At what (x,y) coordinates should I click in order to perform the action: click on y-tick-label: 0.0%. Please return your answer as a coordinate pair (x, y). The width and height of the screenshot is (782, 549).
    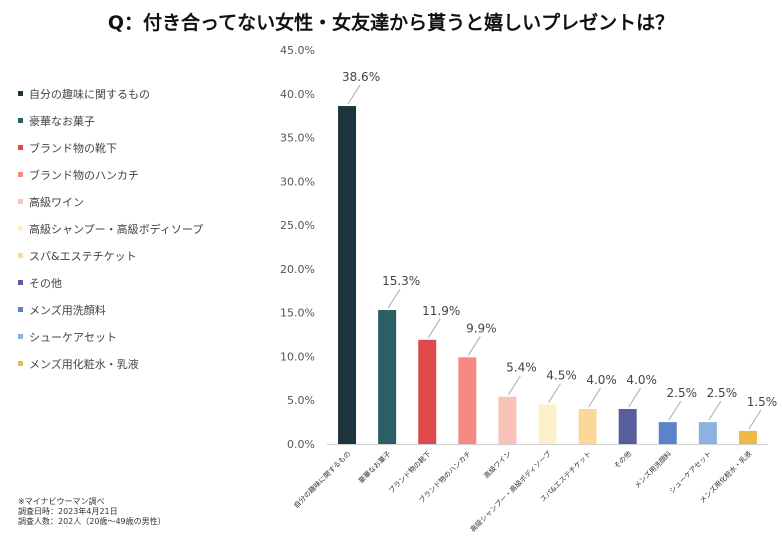
    Looking at the image, I should click on (301, 444).